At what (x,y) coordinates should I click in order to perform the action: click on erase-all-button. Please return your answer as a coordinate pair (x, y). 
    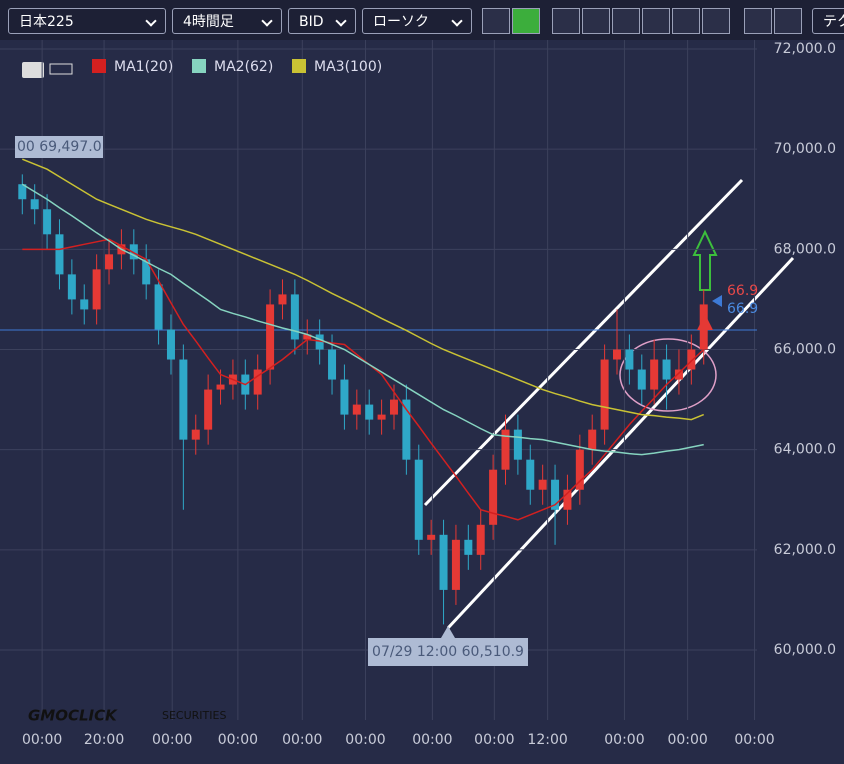
    Looking at the image, I should click on (788, 21).